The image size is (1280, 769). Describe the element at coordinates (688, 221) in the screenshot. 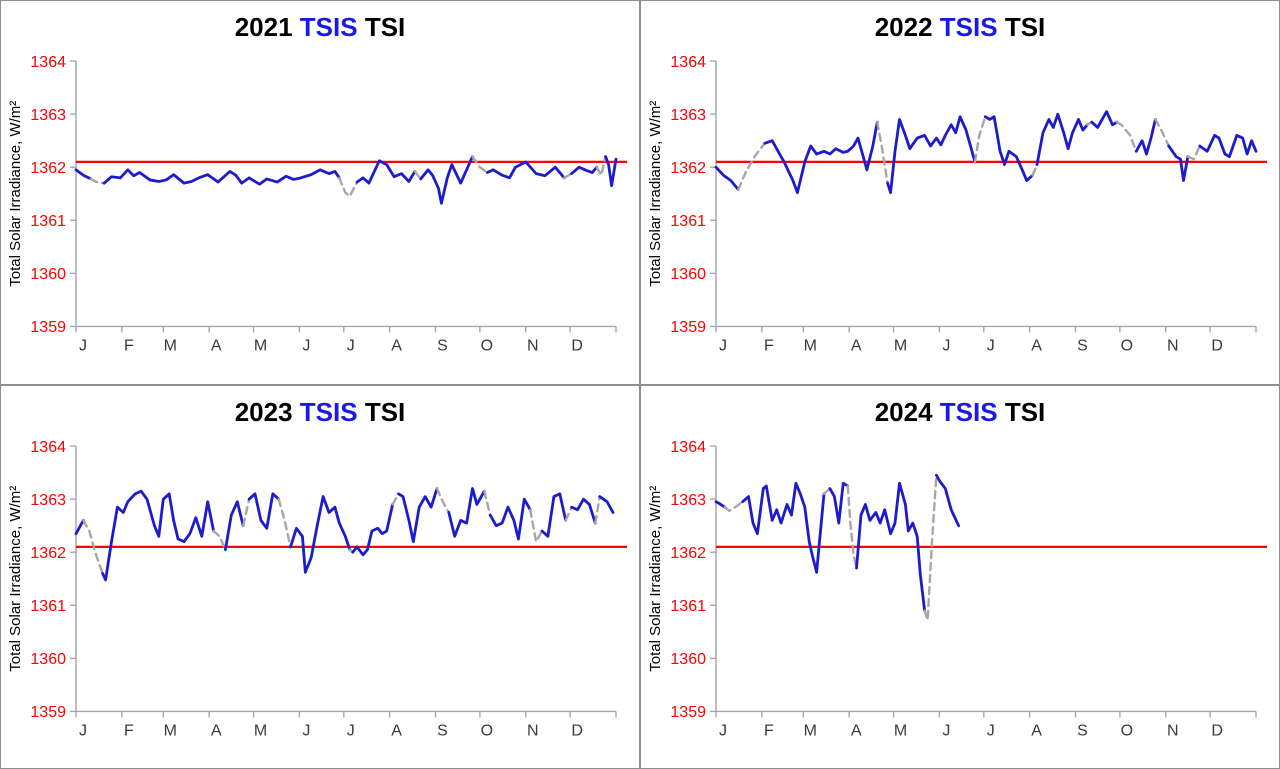

I see `y-tick-label: 1361` at that location.